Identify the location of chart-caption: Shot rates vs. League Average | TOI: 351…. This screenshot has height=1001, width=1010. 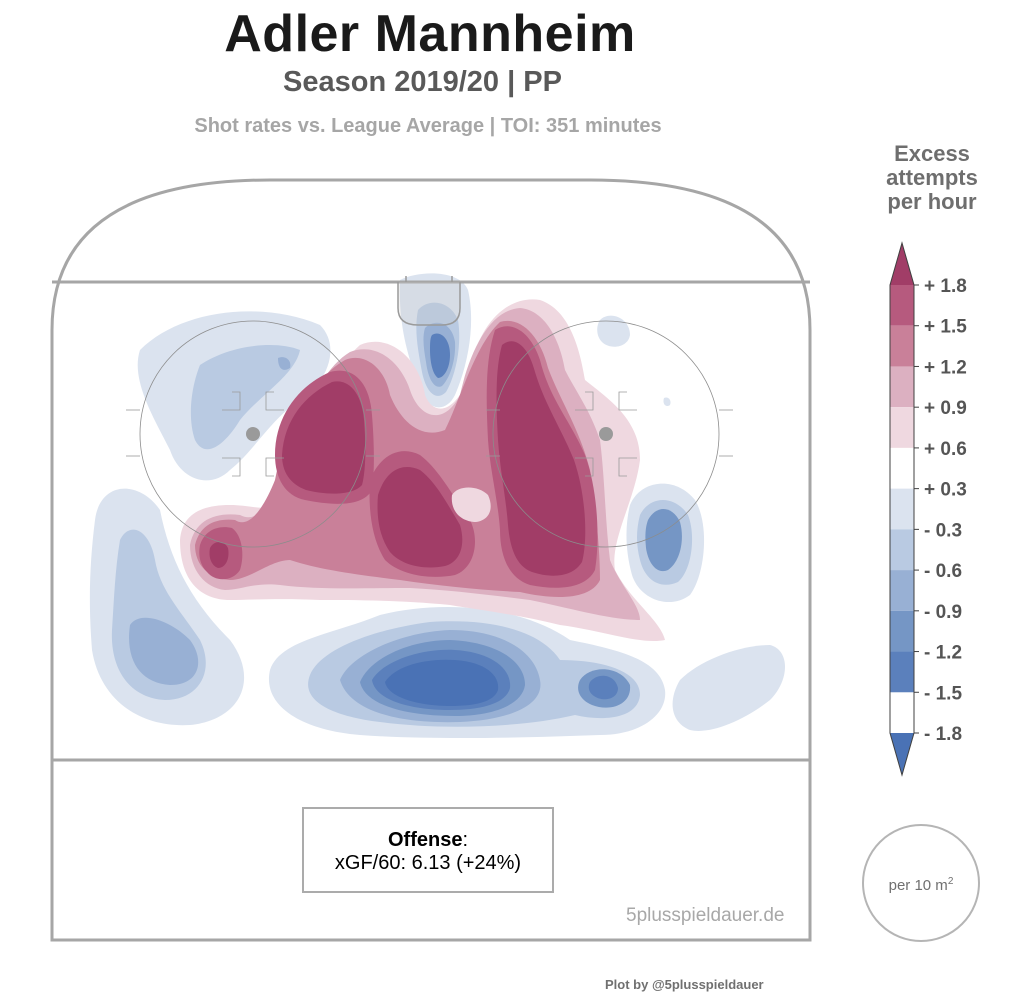
(428, 126).